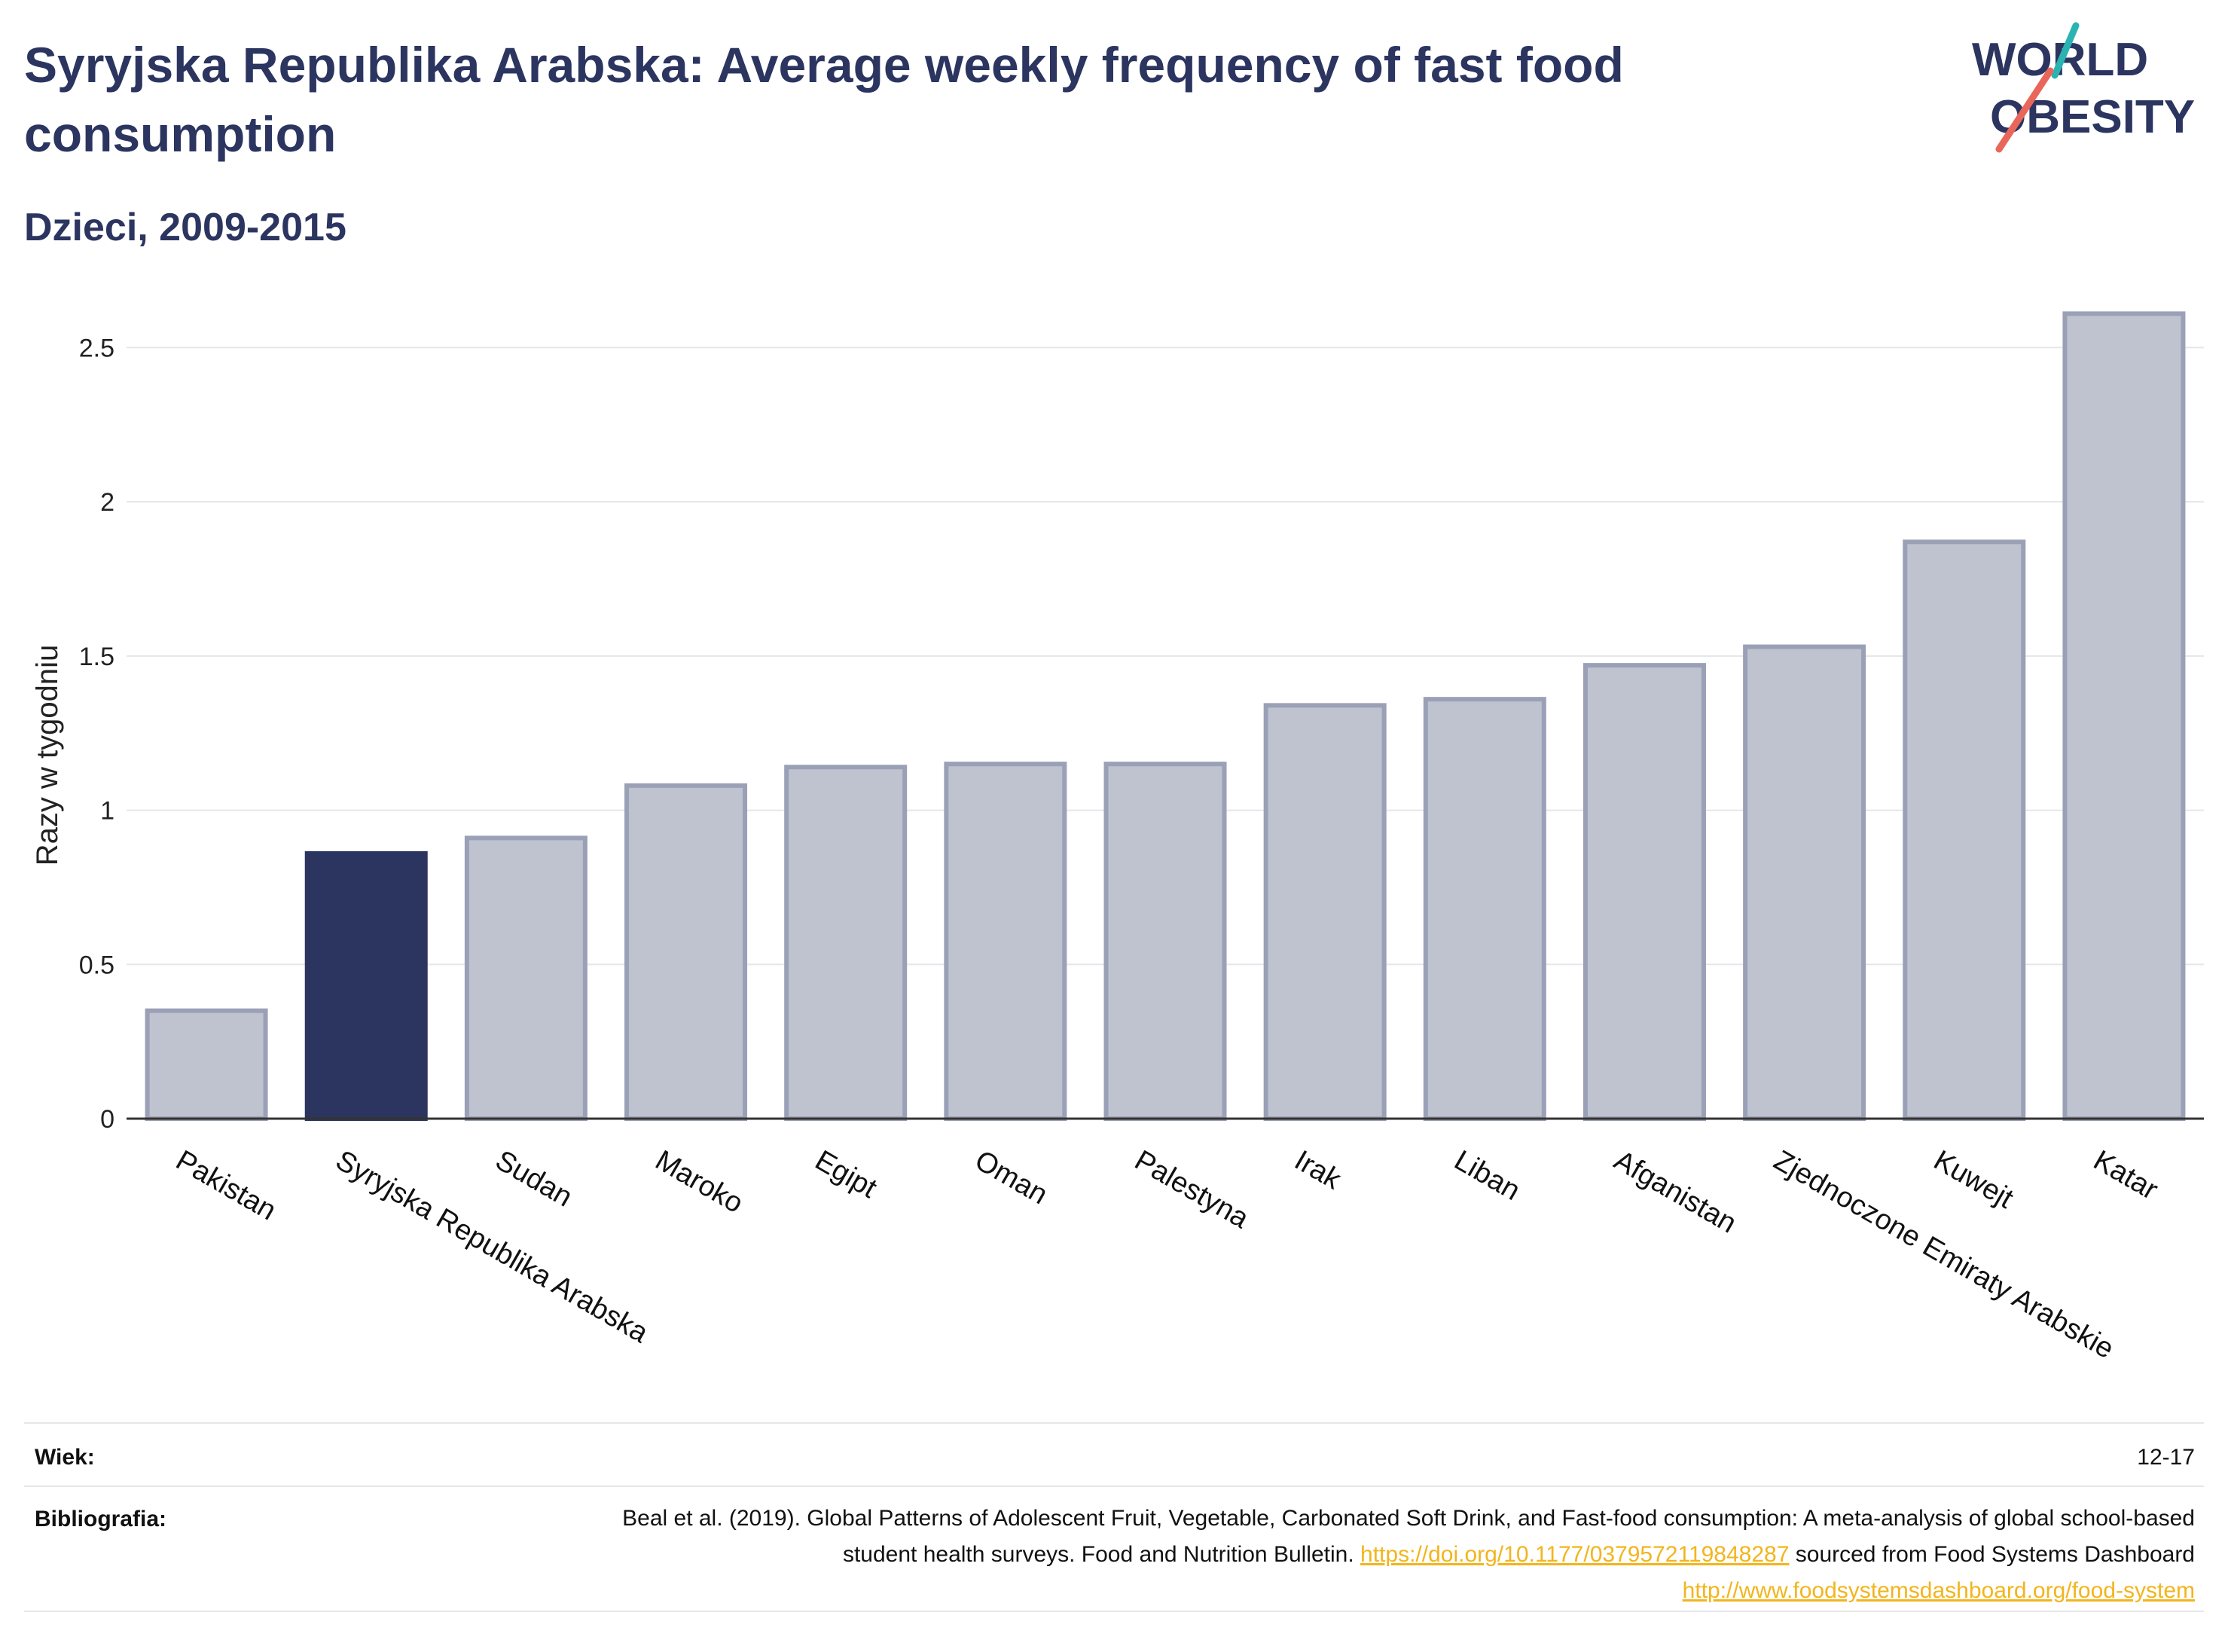 This screenshot has height=1652, width=2228. What do you see at coordinates (47, 755) in the screenshot?
I see `y-axis-label: Razy w tygodniu` at bounding box center [47, 755].